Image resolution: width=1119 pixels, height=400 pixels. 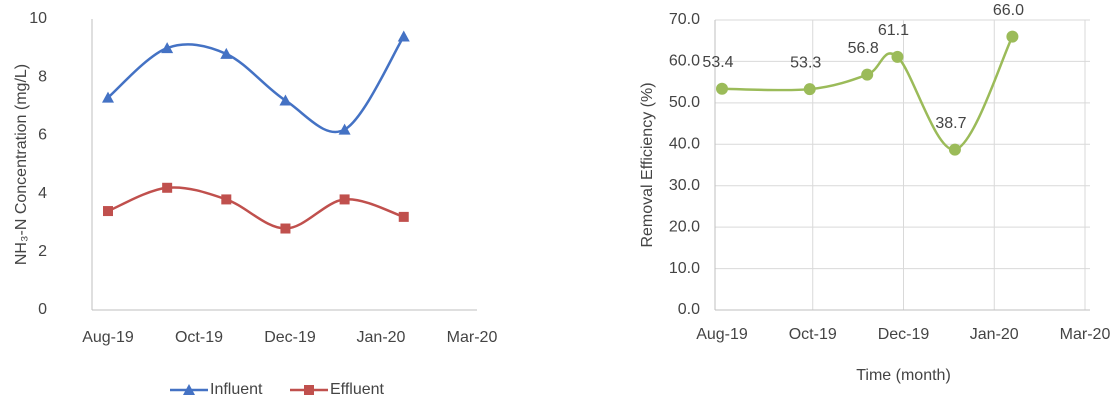 I want to click on y-tick-label: 2, so click(x=42, y=251).